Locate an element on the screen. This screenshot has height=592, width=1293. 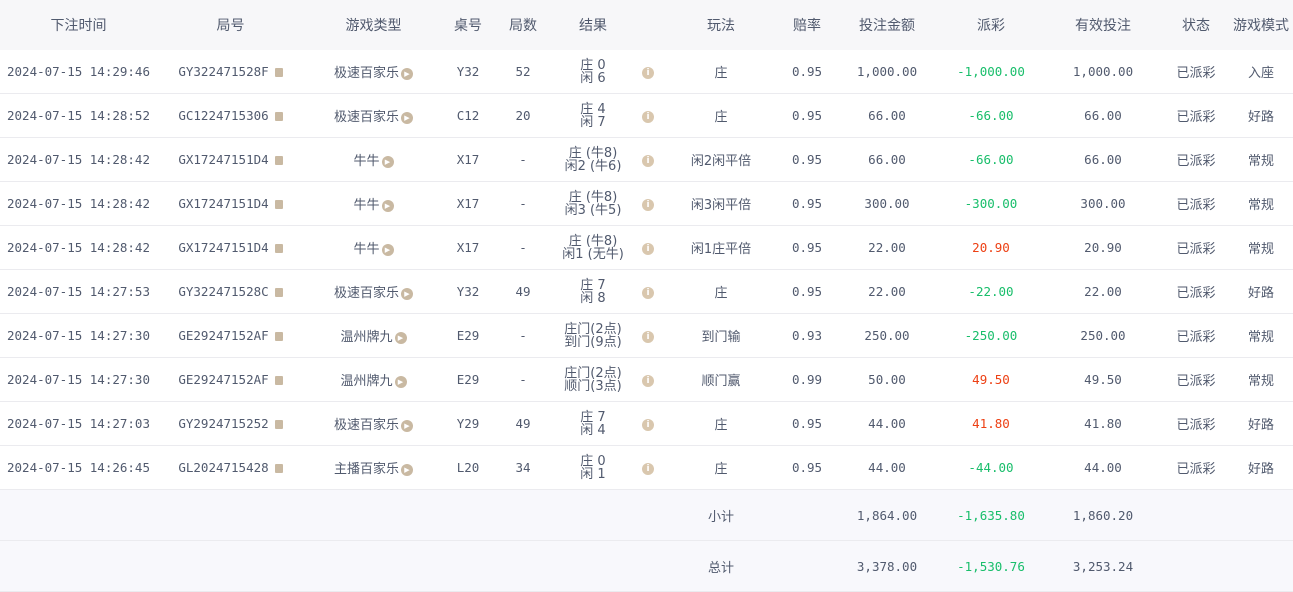
result-player: 闲 1 is located at coordinates (593, 474).